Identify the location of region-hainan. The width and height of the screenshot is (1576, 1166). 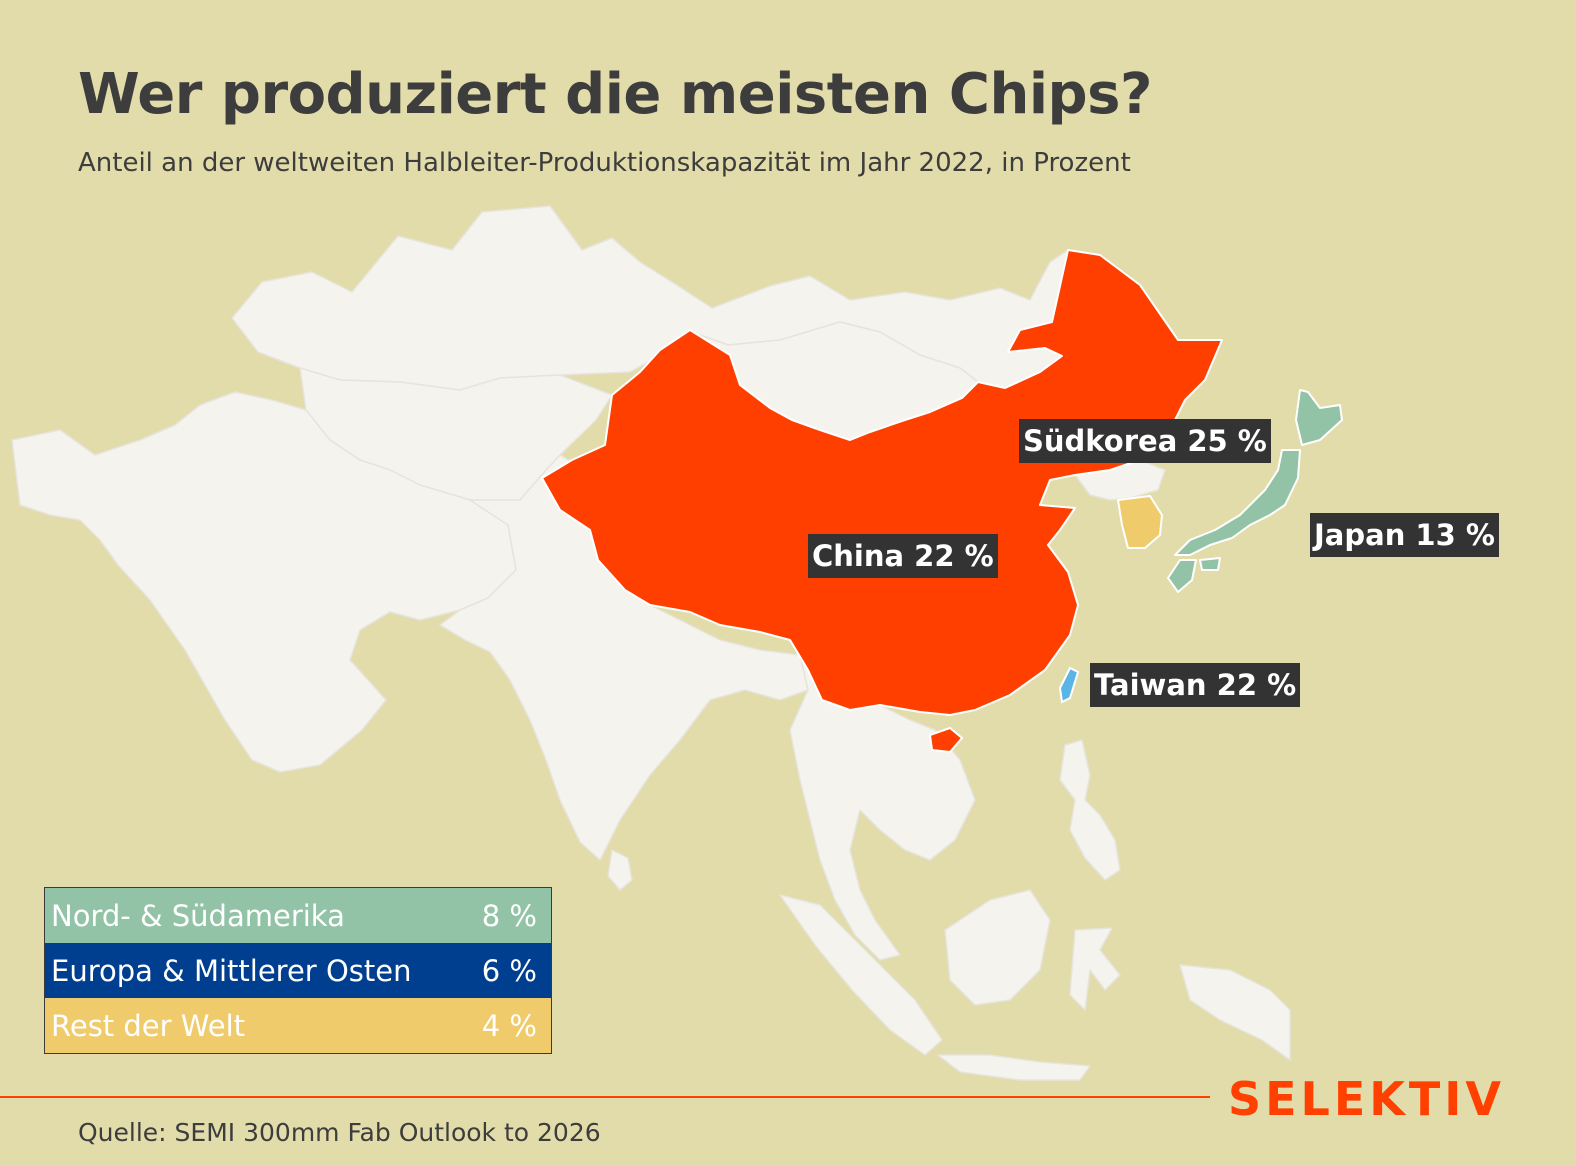
(946, 740).